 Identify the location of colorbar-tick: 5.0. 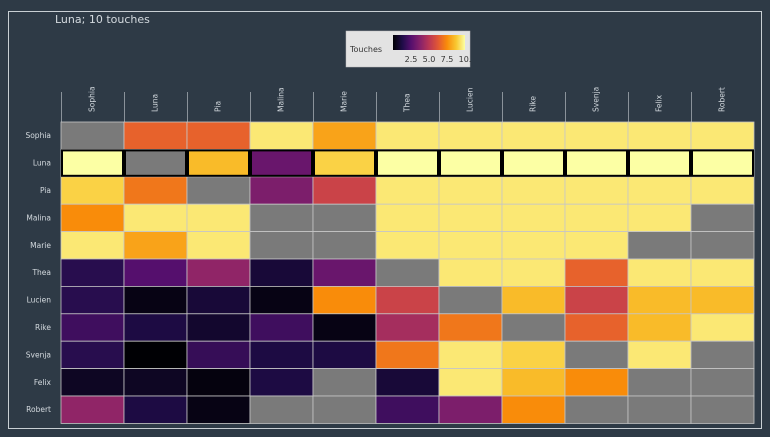
(429, 59).